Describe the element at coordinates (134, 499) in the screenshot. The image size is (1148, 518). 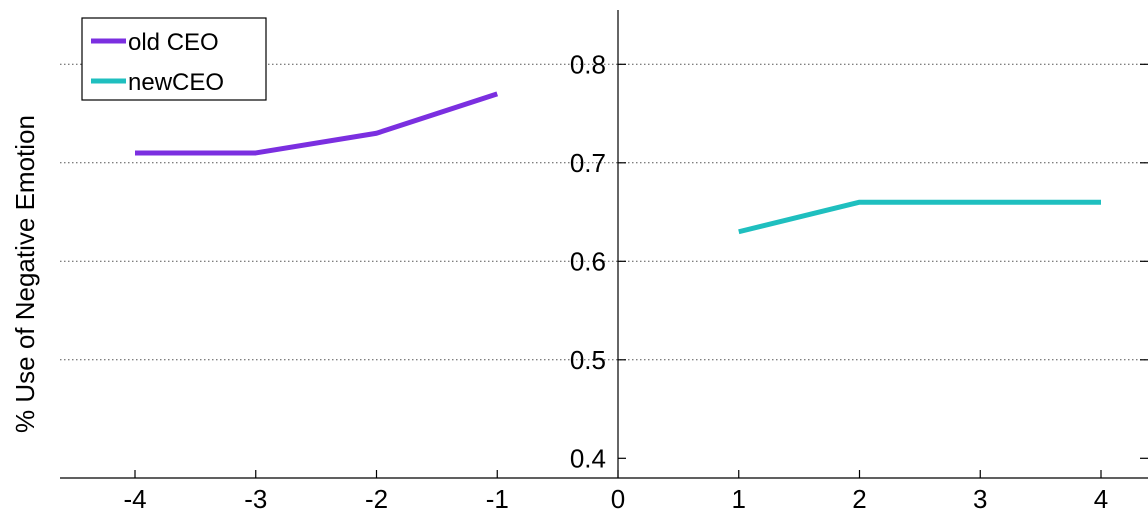
I see `x-tick-label: -4` at that location.